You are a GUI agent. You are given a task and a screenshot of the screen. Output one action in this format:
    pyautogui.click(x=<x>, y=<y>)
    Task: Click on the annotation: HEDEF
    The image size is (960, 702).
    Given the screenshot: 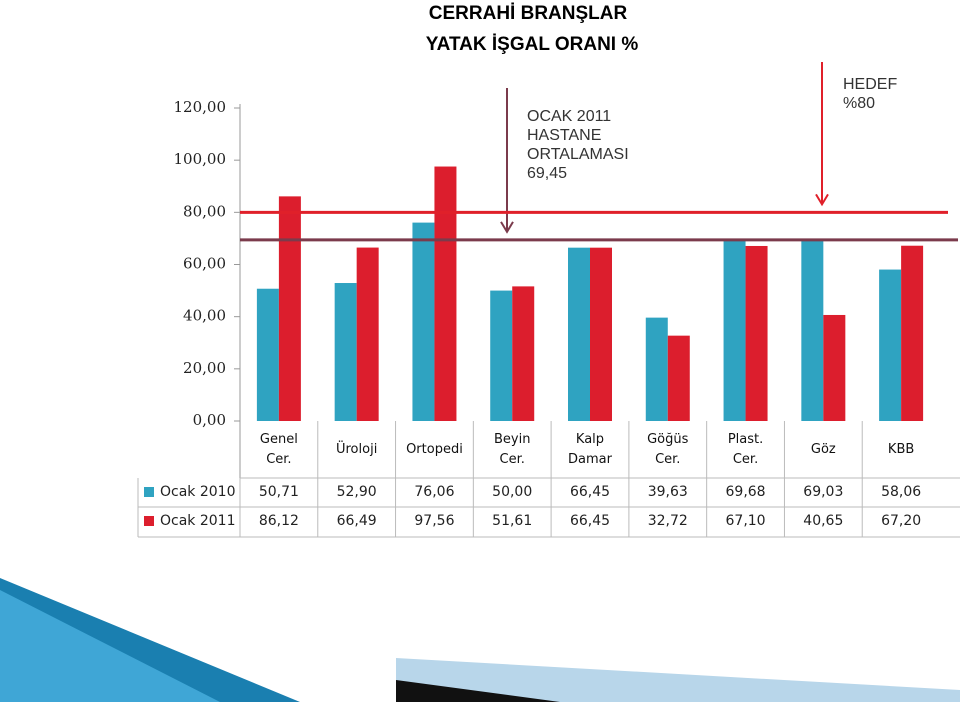 What is the action you would take?
    pyautogui.click(x=870, y=84)
    